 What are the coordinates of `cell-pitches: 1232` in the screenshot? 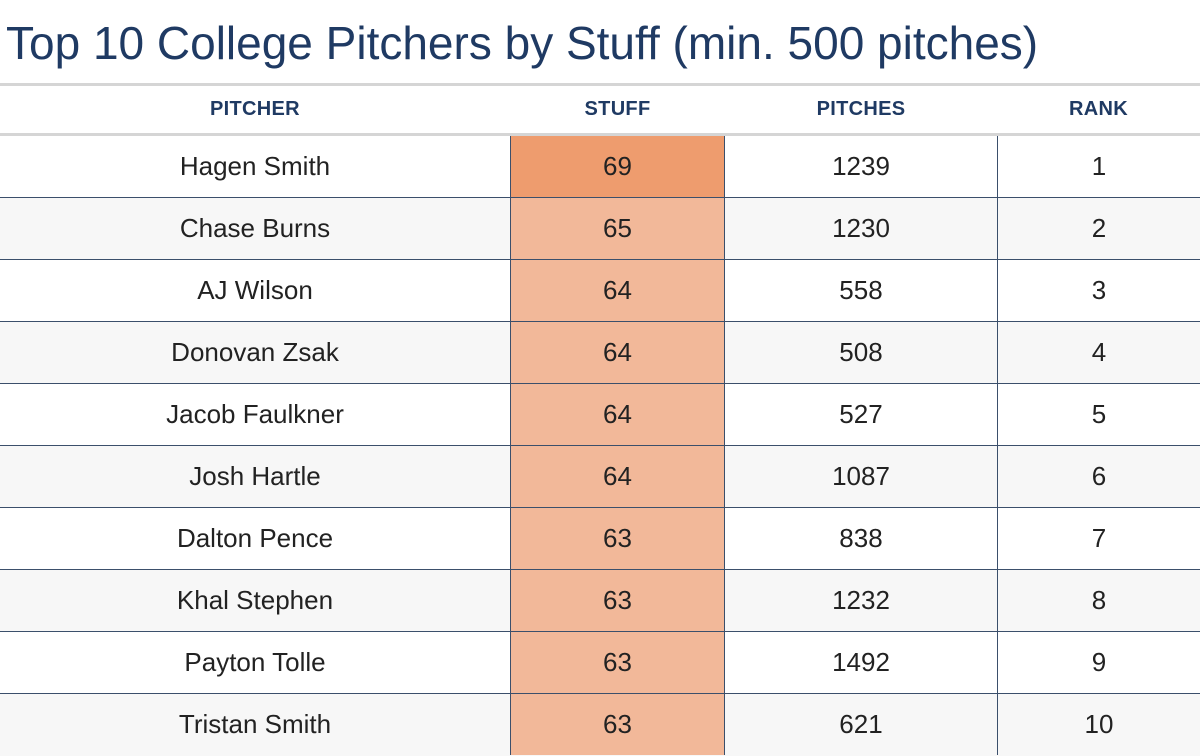 It's located at (861, 600).